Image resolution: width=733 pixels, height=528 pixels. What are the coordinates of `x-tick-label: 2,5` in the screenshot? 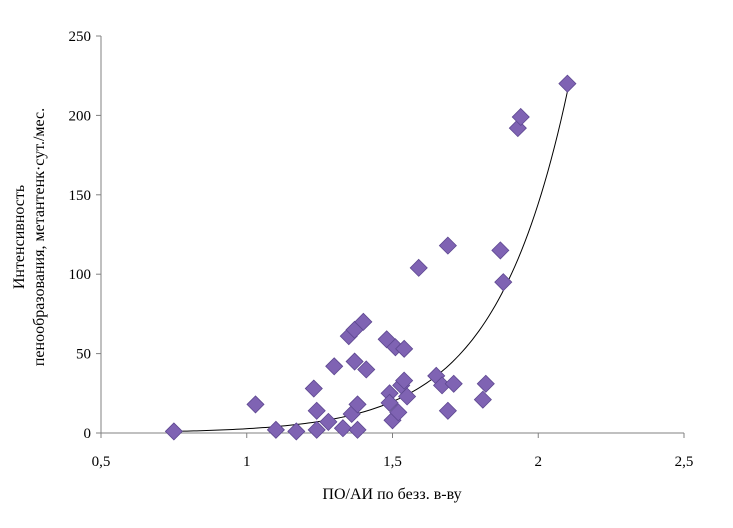 It's located at (684, 462).